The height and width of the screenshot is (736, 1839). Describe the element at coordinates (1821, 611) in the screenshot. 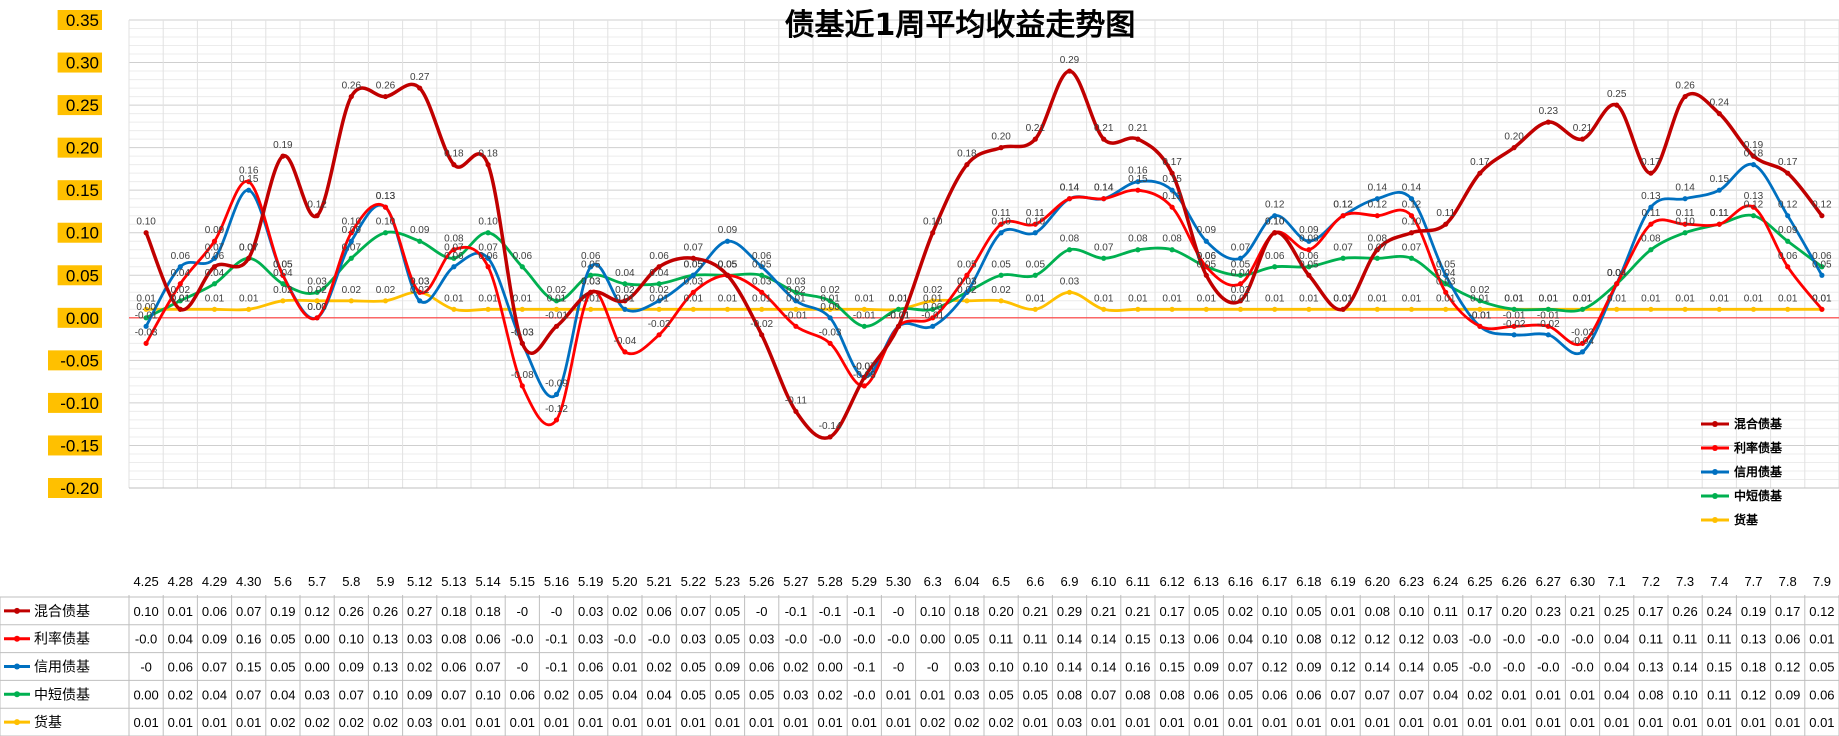

I see `table-cell: 0.12` at that location.